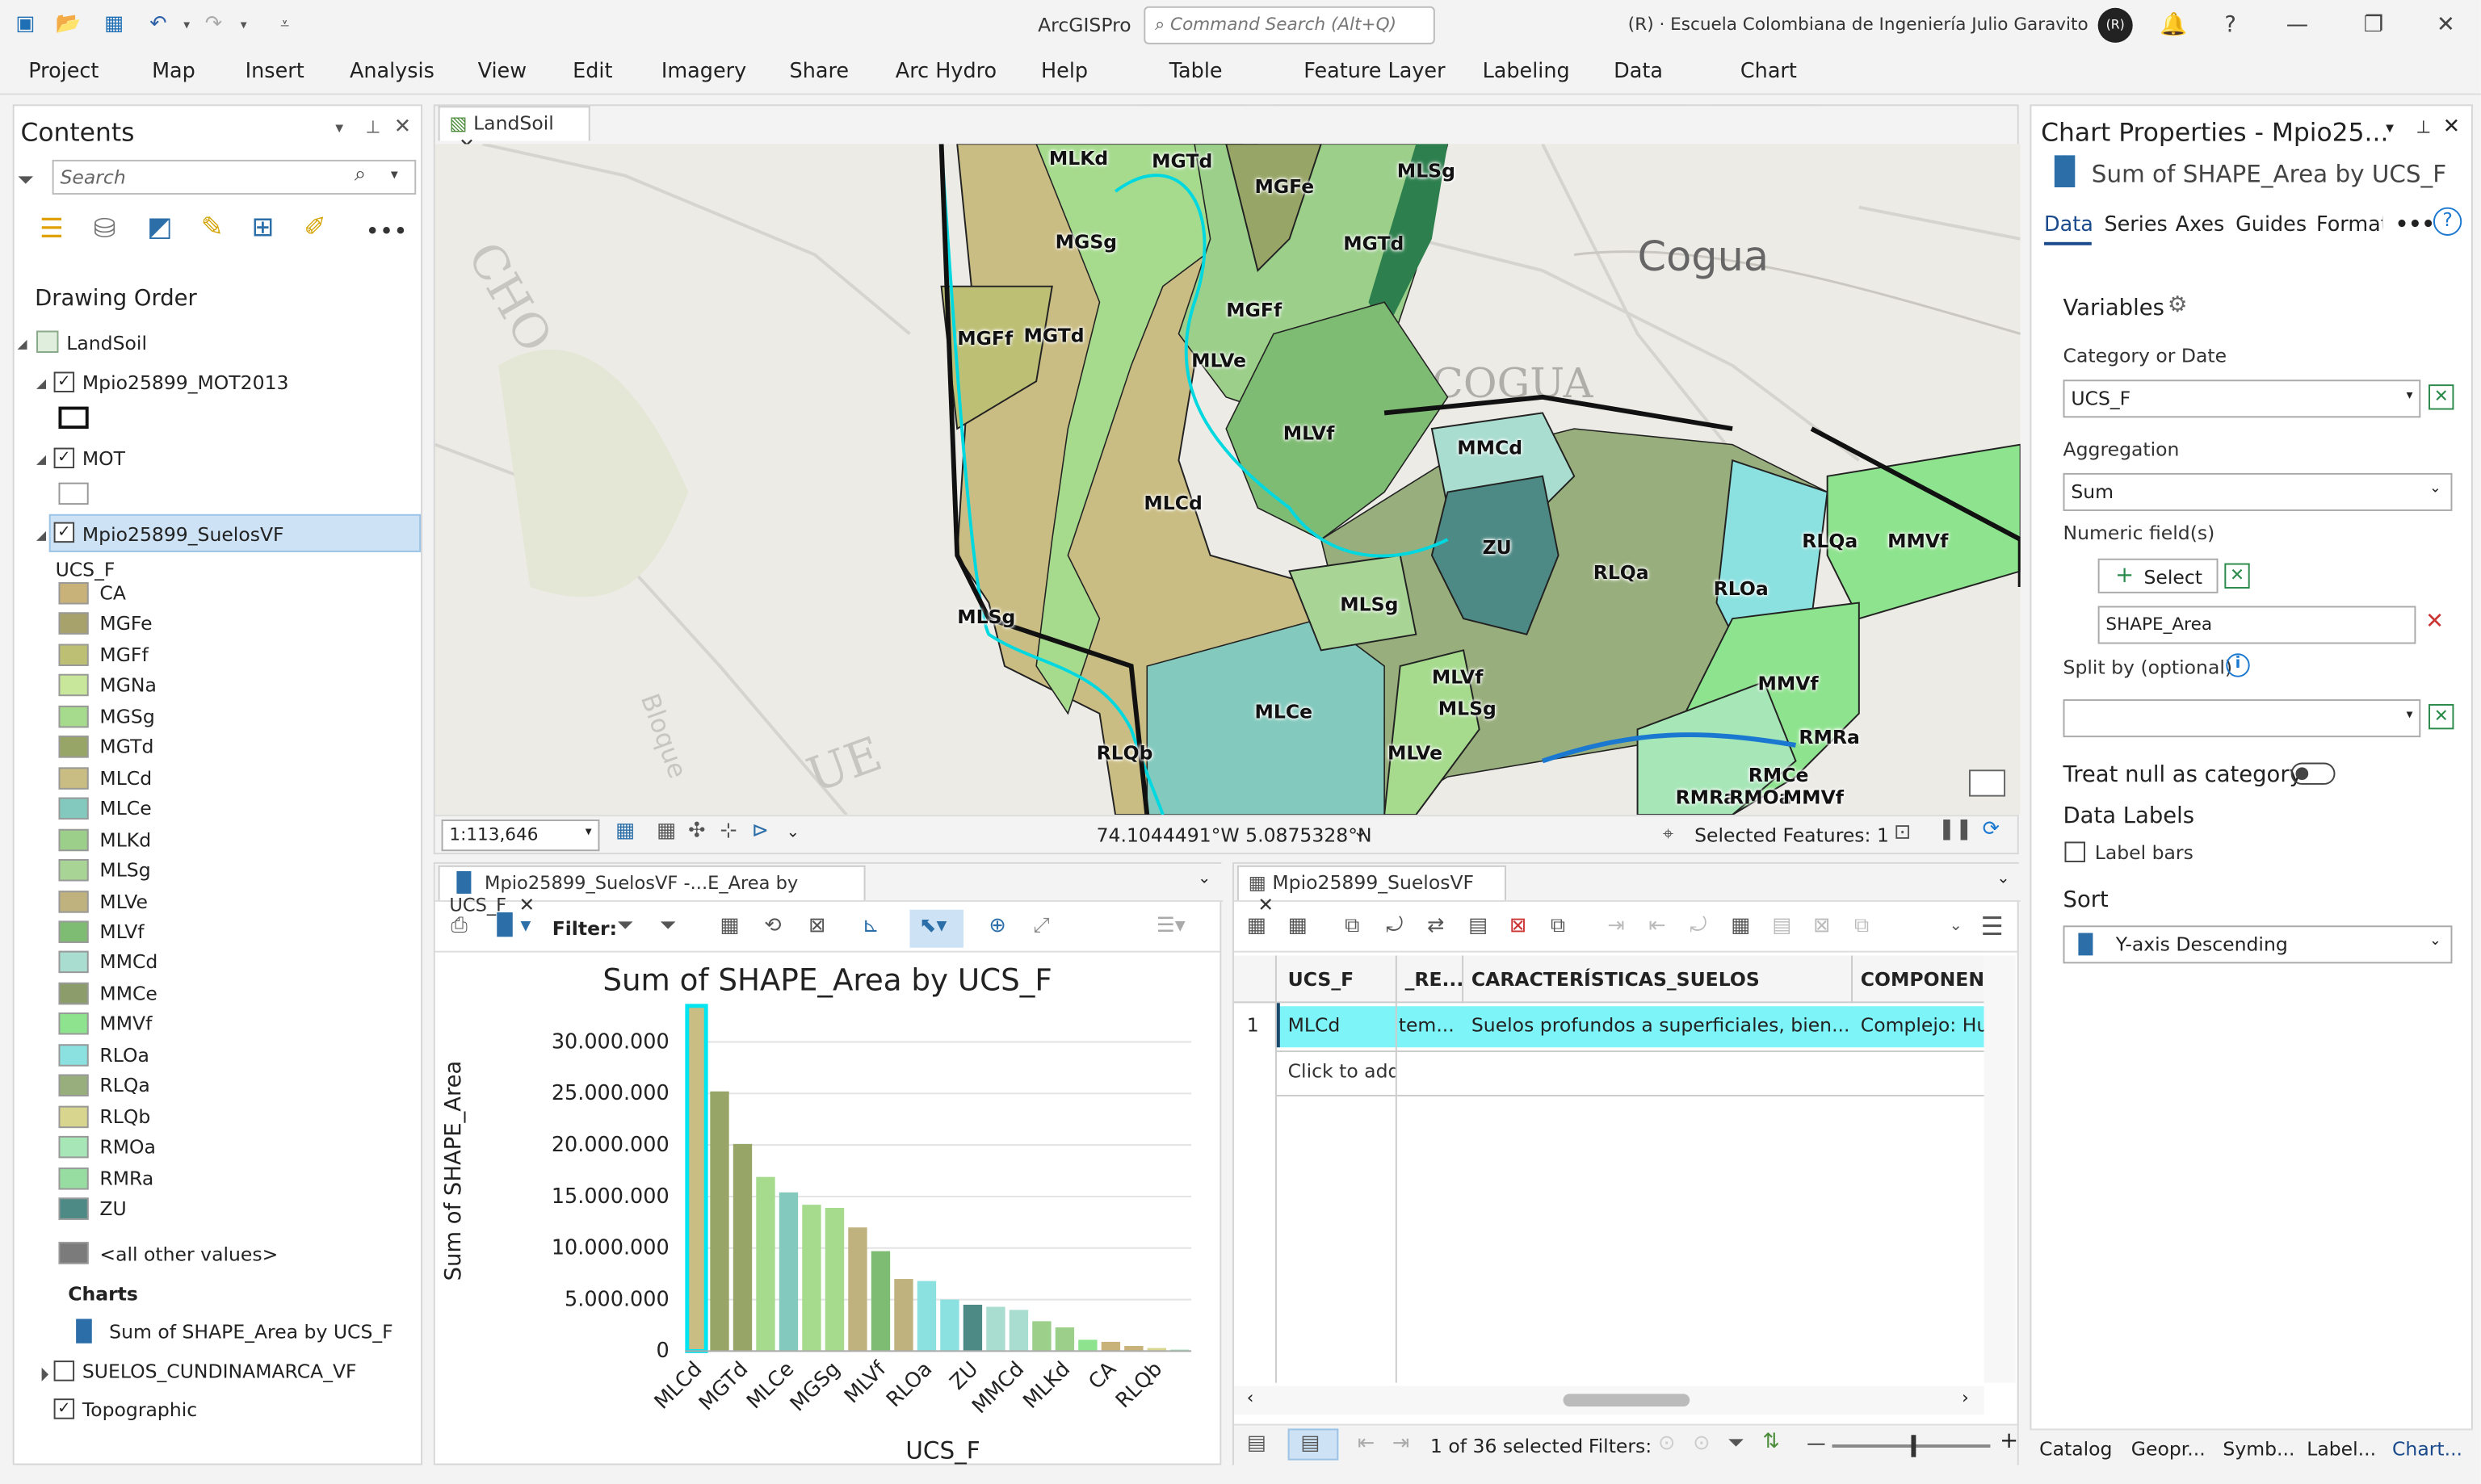  Describe the element at coordinates (1741, 926) in the screenshot. I see `field-tool-icon: ▦` at that location.